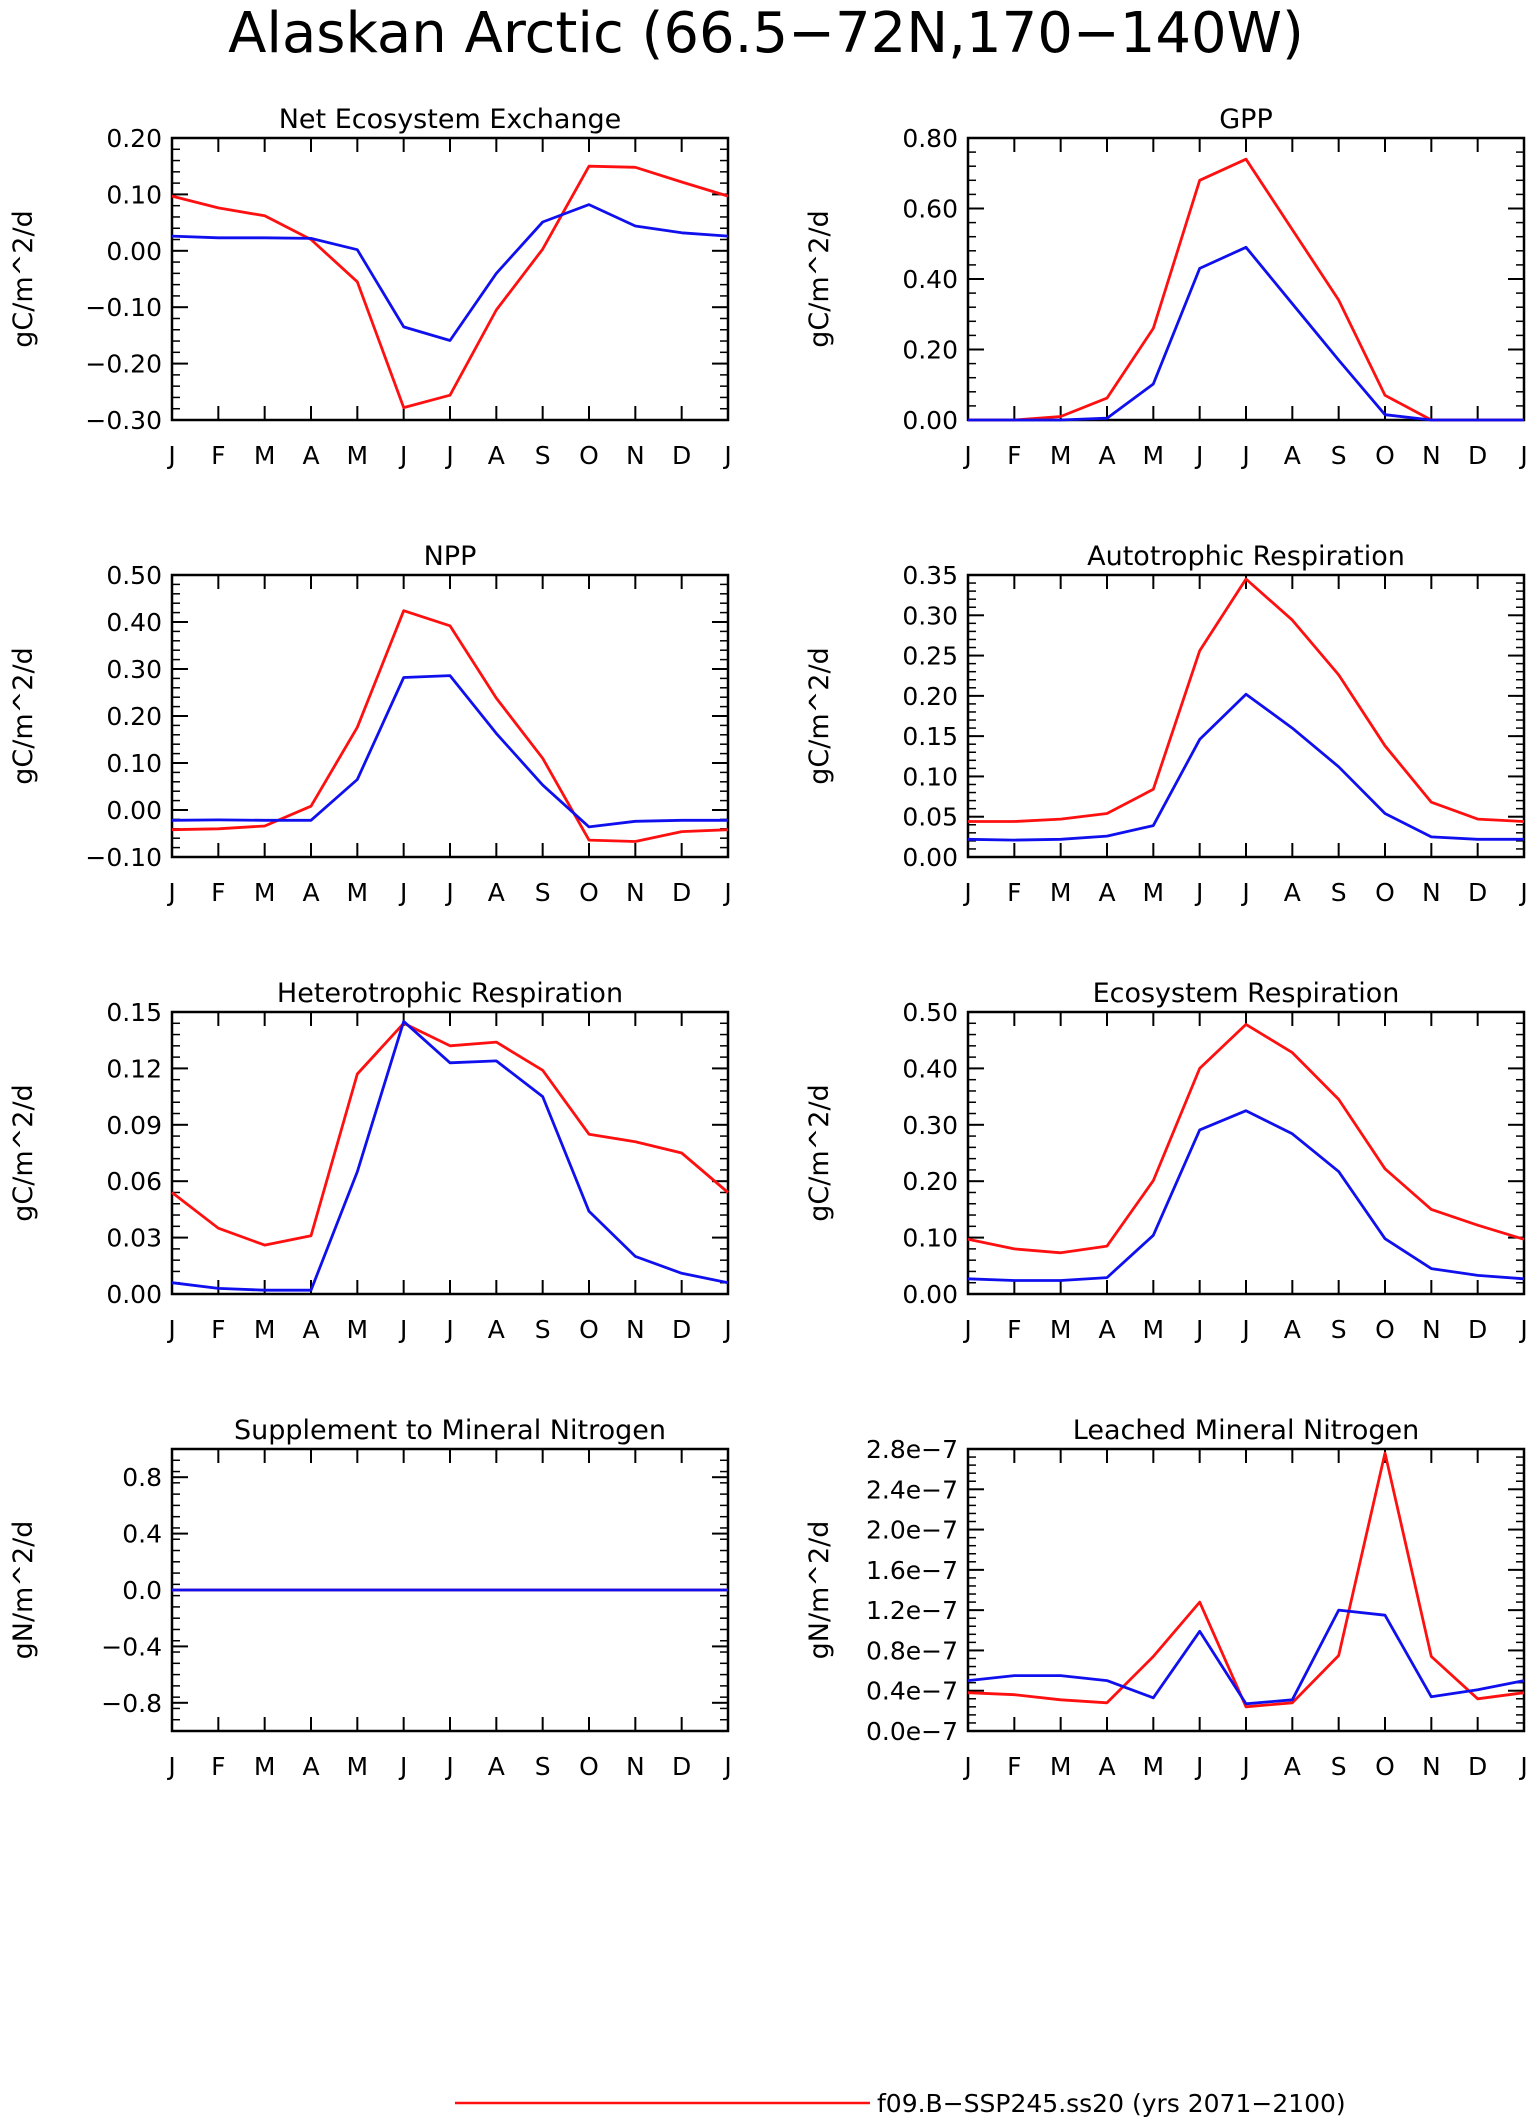  Describe the element at coordinates (930, 656) in the screenshot. I see `y-tick-label: 0.25` at that location.